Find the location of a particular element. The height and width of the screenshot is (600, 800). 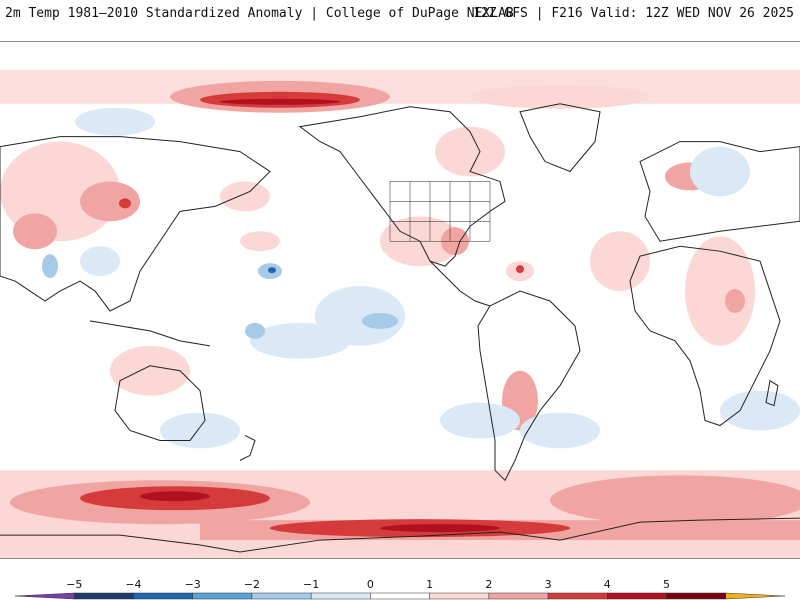

central-america-outline is located at coordinates (460, 283).